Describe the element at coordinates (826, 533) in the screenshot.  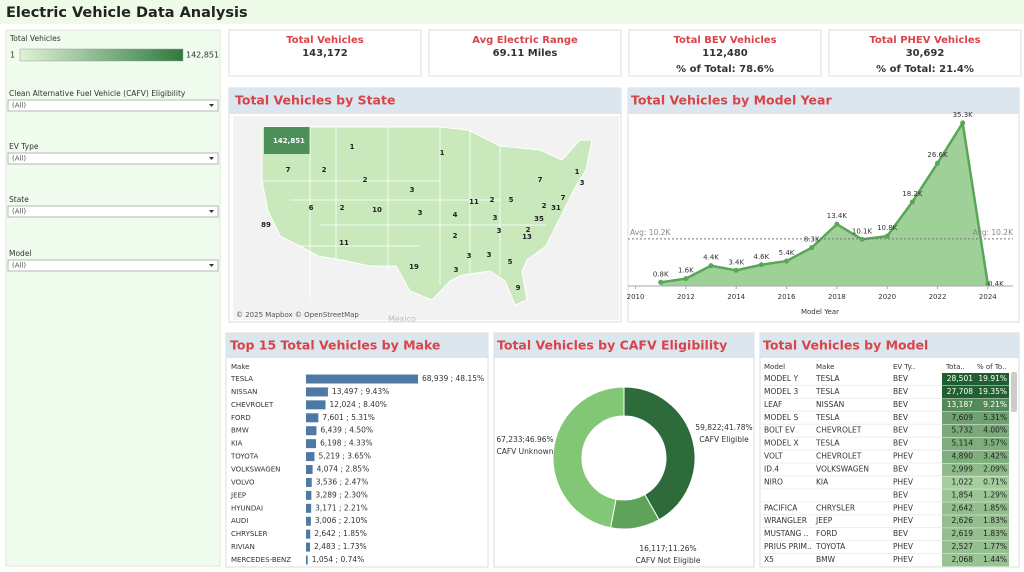
I see `table-cell: FORD` at that location.